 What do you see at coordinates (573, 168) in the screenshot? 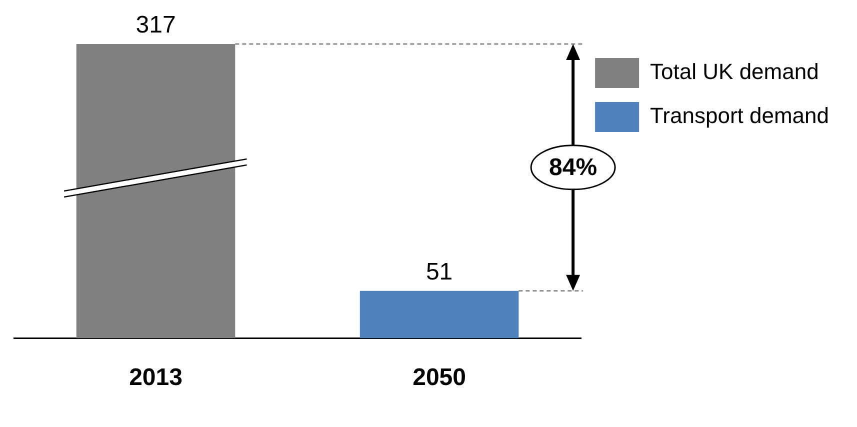
I see `annotation: 84%` at bounding box center [573, 168].